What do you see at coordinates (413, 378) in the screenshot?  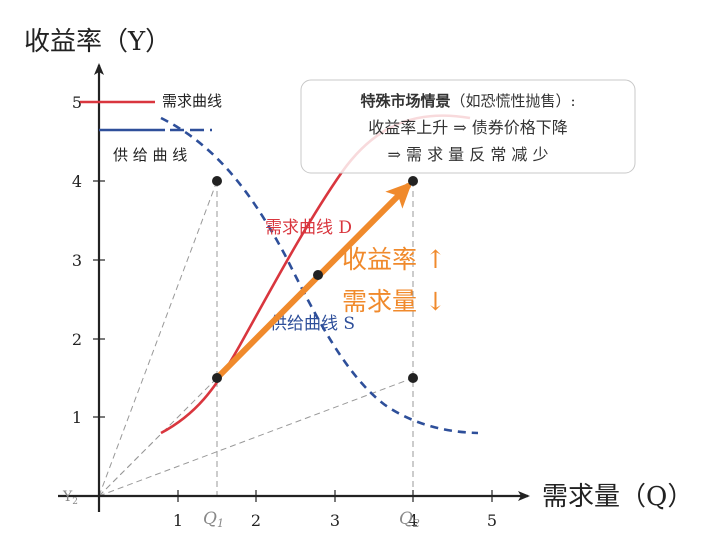 I see `point-q2-lower` at bounding box center [413, 378].